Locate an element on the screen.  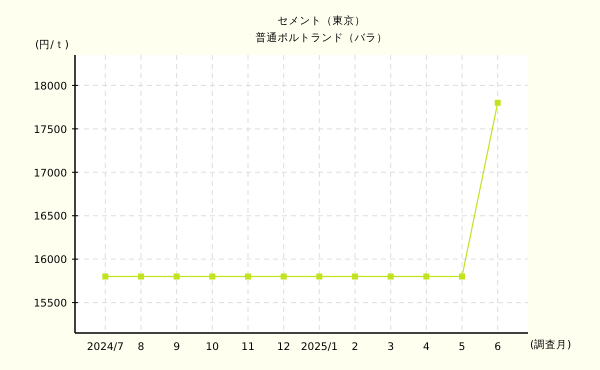
x-tick-label: 4 is located at coordinates (426, 347).